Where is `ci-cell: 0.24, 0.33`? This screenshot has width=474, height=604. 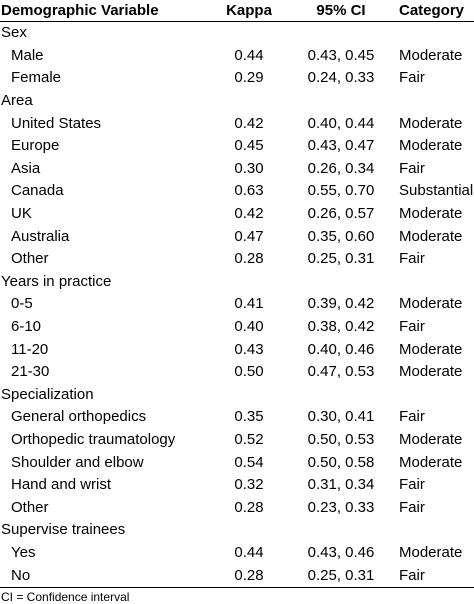 ci-cell: 0.24, 0.33 is located at coordinates (341, 78).